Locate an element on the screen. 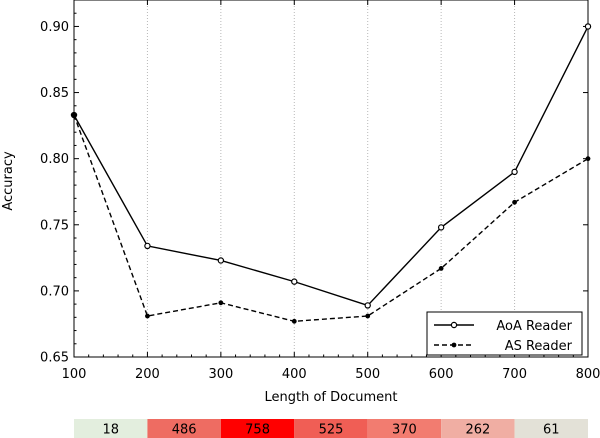 Image resolution: width=600 pixels, height=438 pixels. legend-as-marker is located at coordinates (454, 345).